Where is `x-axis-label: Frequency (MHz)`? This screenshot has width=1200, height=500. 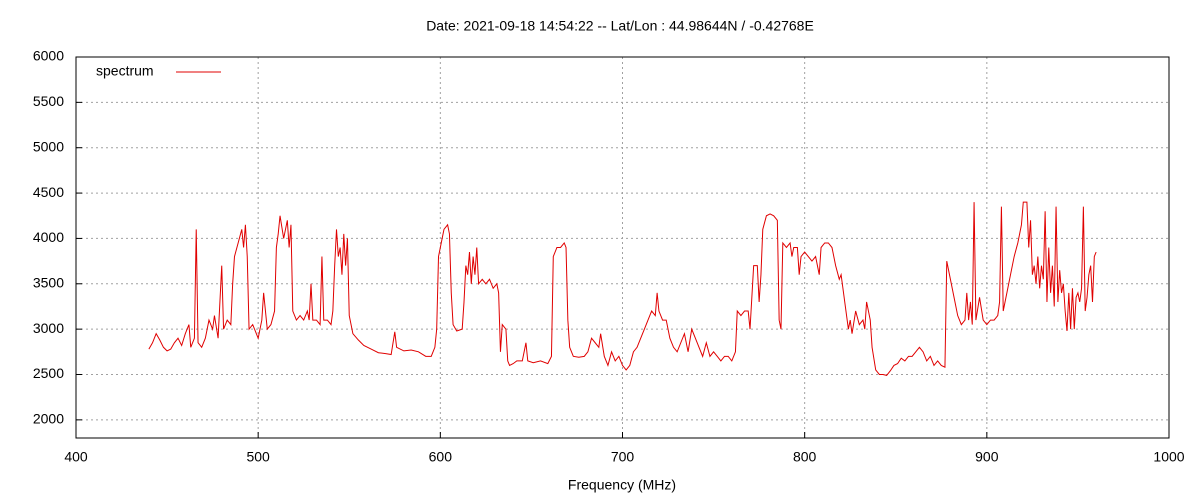
x-axis-label: Frequency (MHz) is located at coordinates (622, 485).